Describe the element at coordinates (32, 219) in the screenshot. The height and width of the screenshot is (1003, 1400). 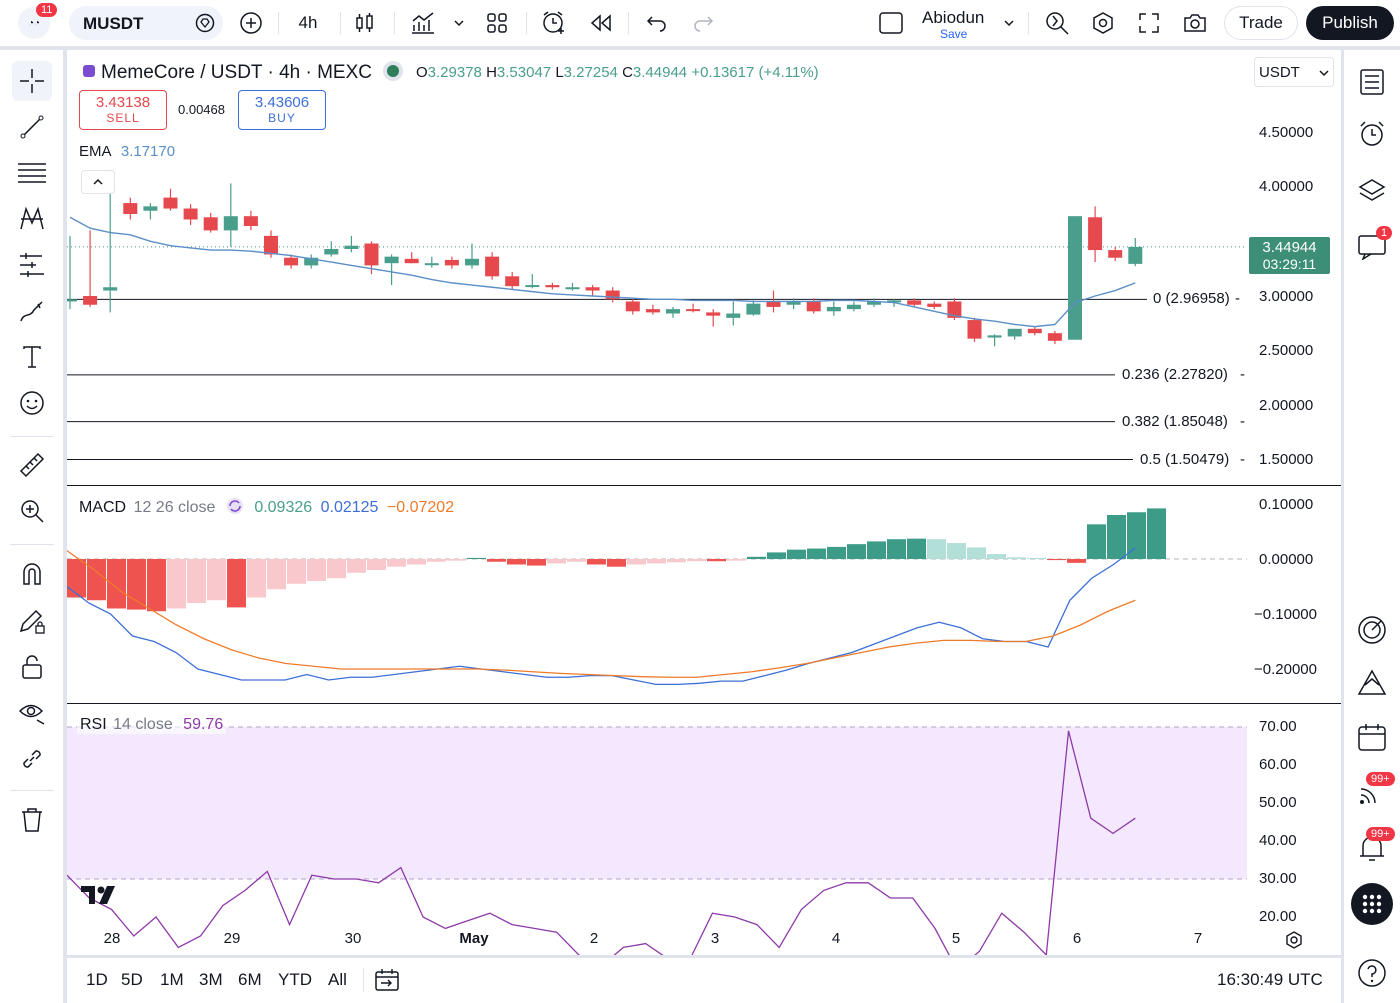
I see `pattern-icon` at that location.